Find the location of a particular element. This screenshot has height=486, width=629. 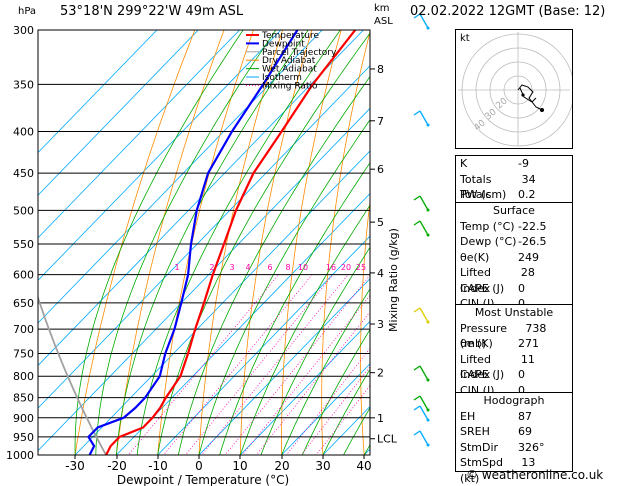

index-label: K is located at coordinates (464, 163).